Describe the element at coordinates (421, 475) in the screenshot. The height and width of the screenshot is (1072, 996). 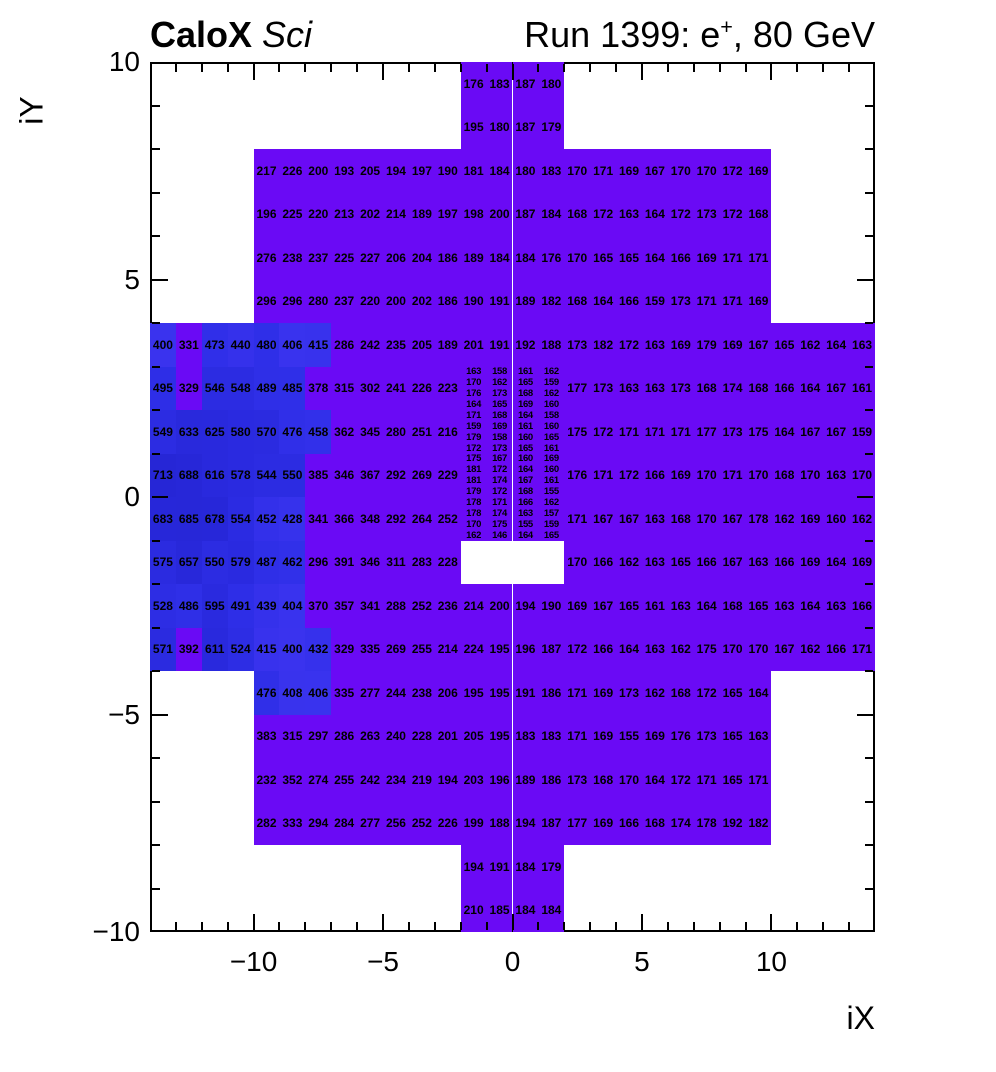
I see `heatmap-cell: 269` at that location.